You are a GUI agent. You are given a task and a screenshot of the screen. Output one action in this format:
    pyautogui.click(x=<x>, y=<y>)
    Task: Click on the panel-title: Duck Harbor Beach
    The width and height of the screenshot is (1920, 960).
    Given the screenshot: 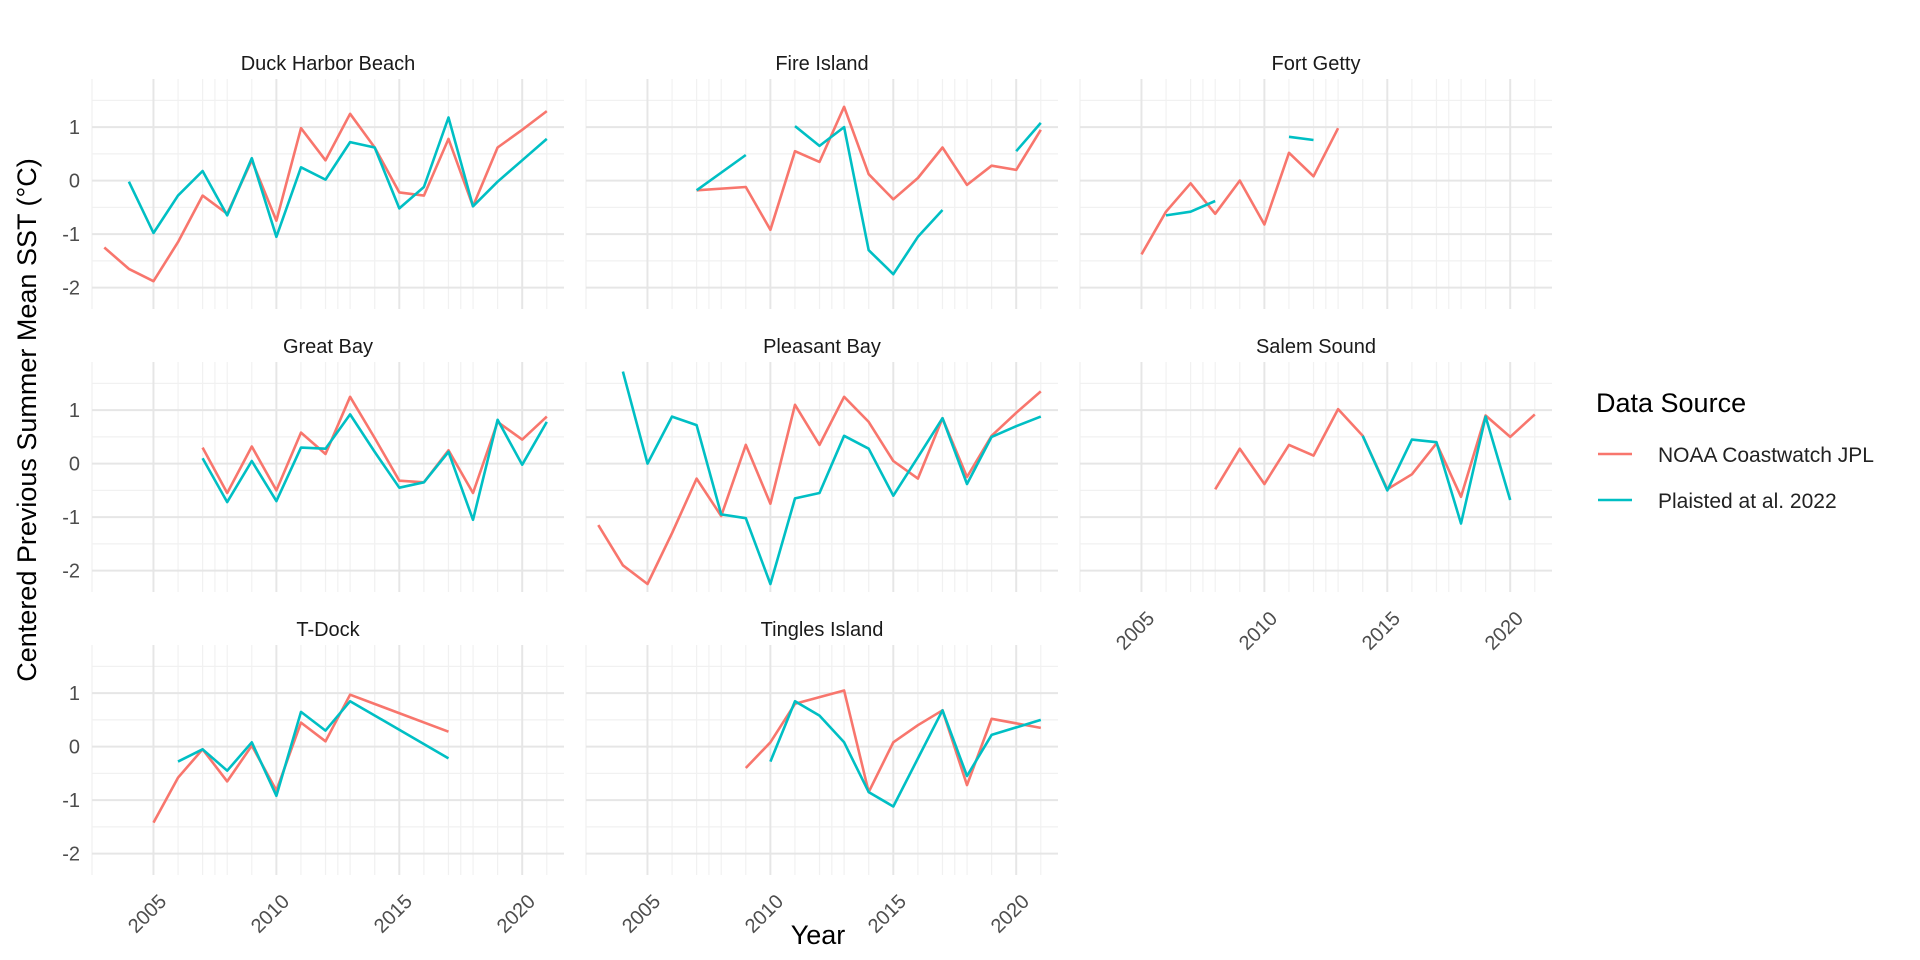 What is the action you would take?
    pyautogui.click(x=328, y=64)
    